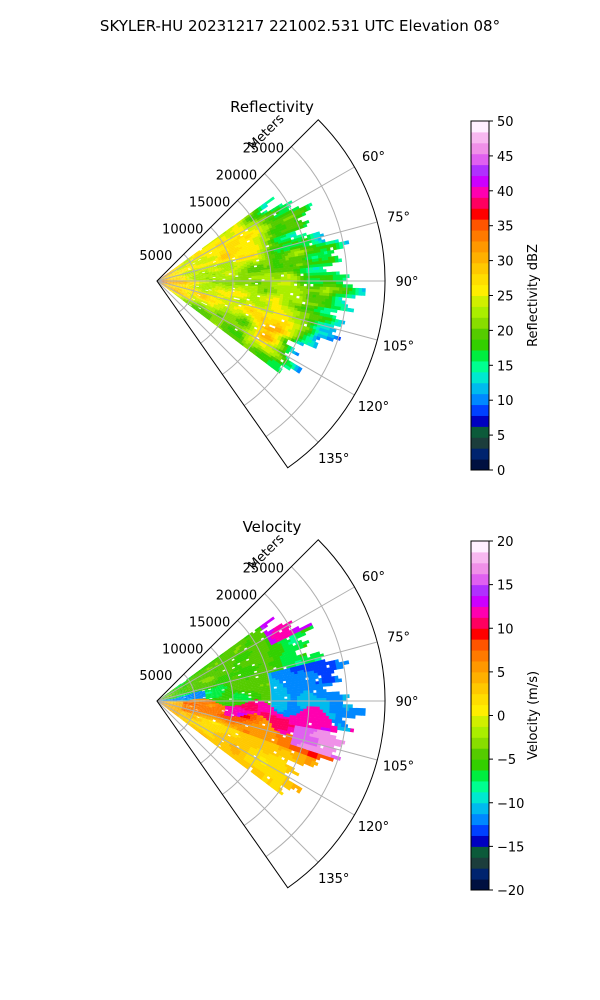 The image size is (600, 1000). What do you see at coordinates (480, 443) in the screenshot?
I see `colorbar-segment` at bounding box center [480, 443].